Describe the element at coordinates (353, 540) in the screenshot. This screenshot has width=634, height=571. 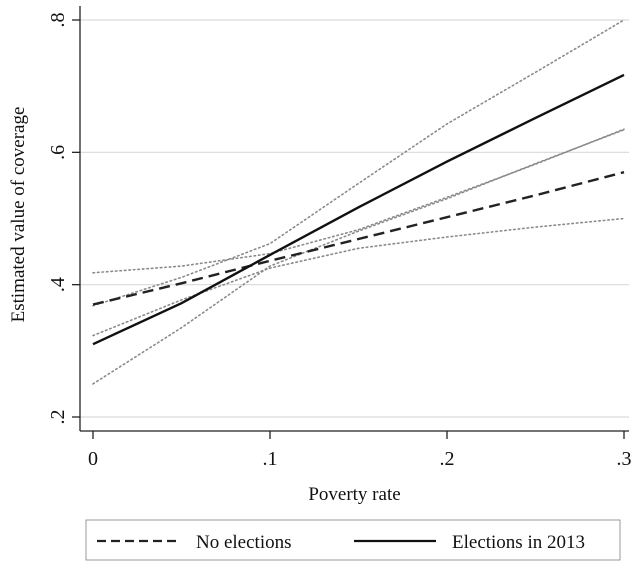
I see `legend: No elections Elections in 2013` at that location.